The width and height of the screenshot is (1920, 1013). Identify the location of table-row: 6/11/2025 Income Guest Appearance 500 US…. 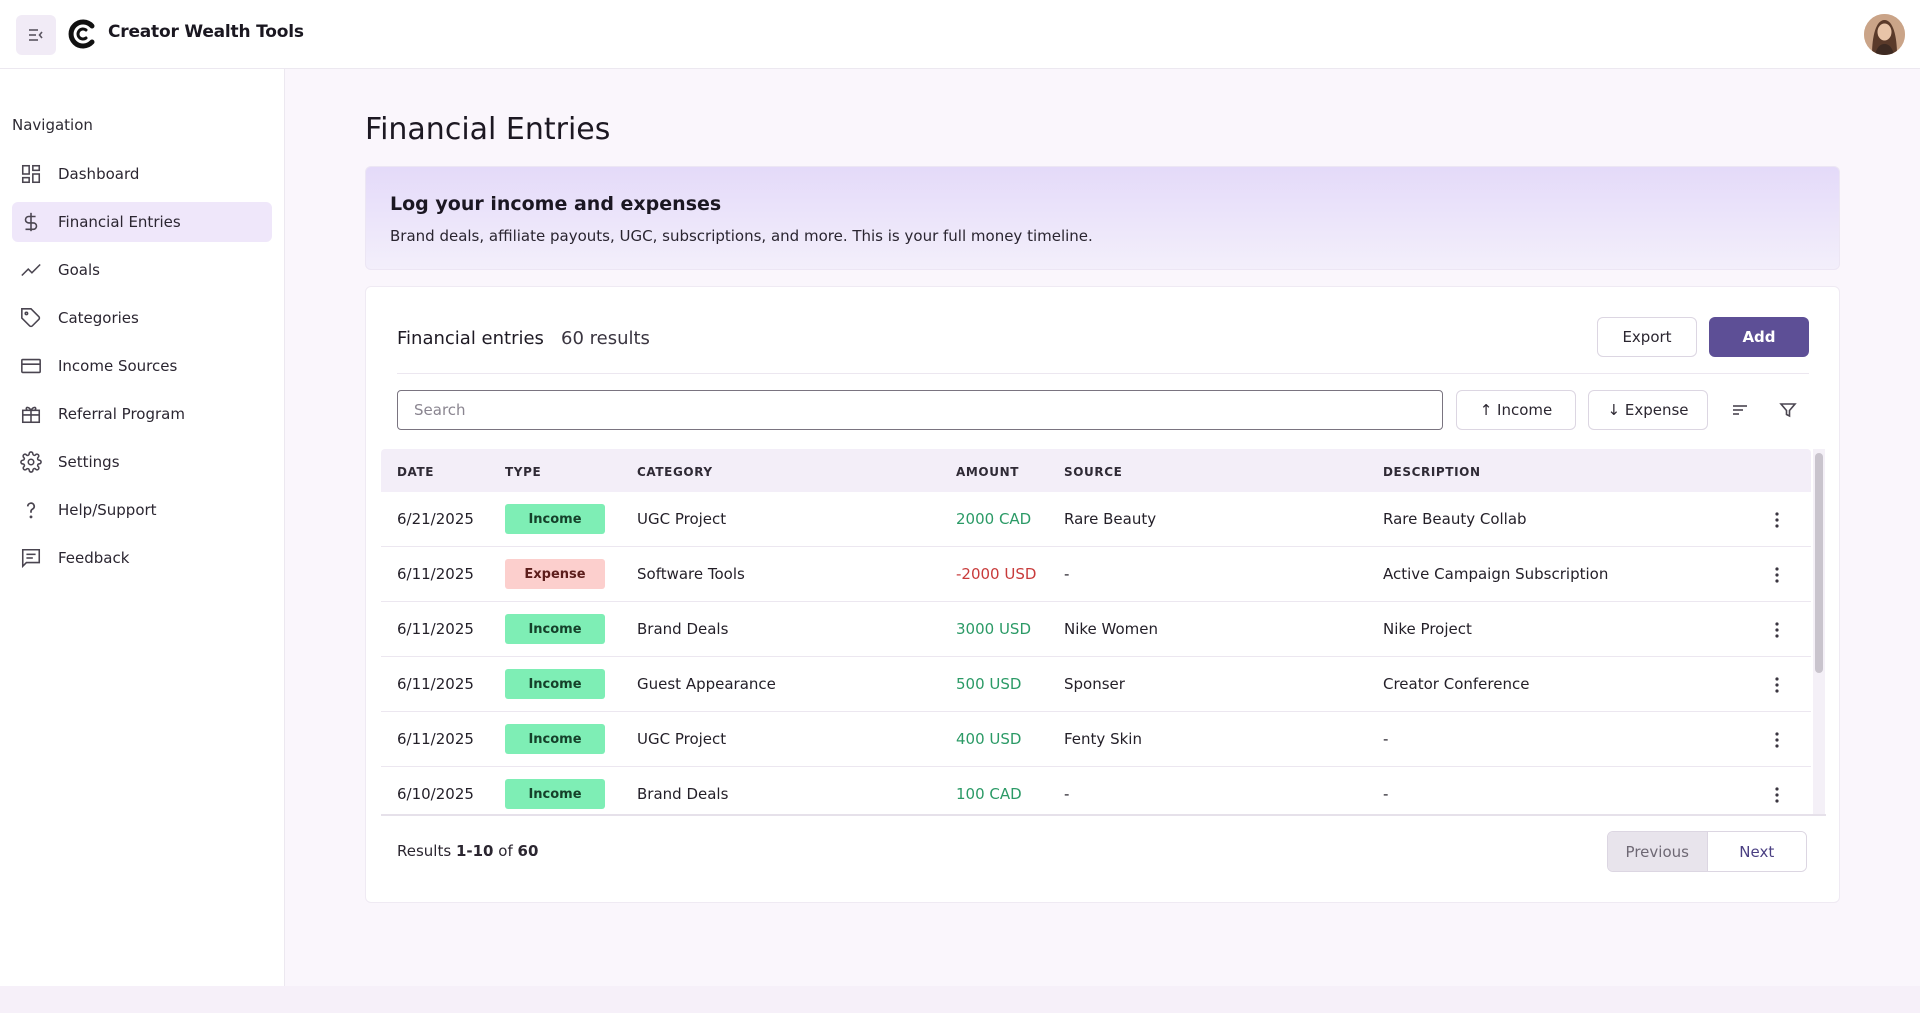
(1096, 684).